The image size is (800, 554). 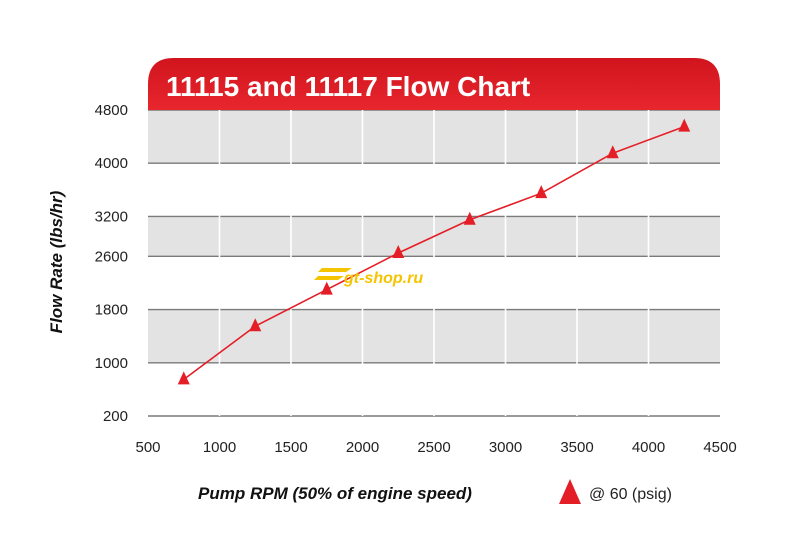 I want to click on watermark-logo: gt-shop.ru, so click(x=368, y=277).